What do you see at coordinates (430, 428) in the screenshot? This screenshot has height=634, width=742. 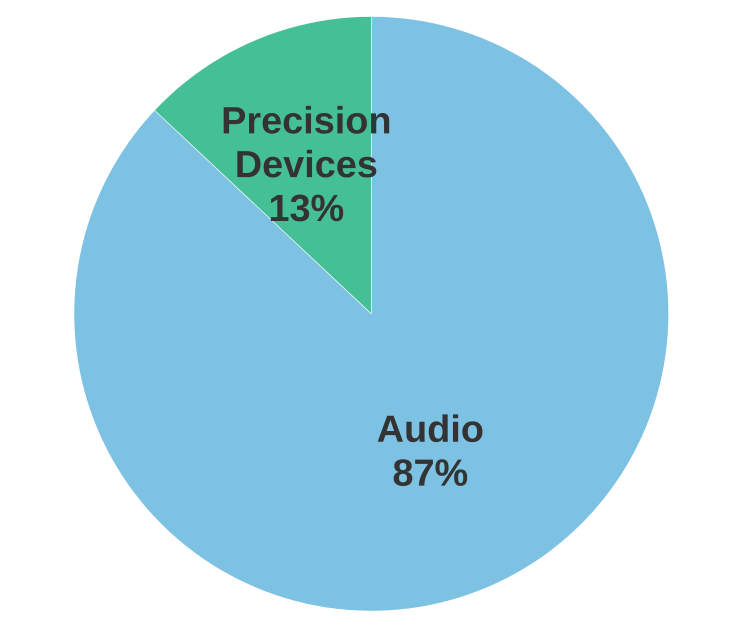 I see `slice-label: Audio` at bounding box center [430, 428].